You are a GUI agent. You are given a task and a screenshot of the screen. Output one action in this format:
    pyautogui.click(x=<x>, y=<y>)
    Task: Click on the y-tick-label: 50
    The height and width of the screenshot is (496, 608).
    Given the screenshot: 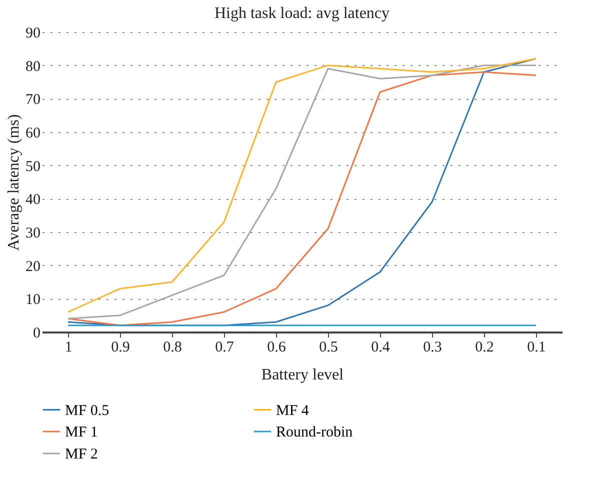 What is the action you would take?
    pyautogui.click(x=33, y=166)
    